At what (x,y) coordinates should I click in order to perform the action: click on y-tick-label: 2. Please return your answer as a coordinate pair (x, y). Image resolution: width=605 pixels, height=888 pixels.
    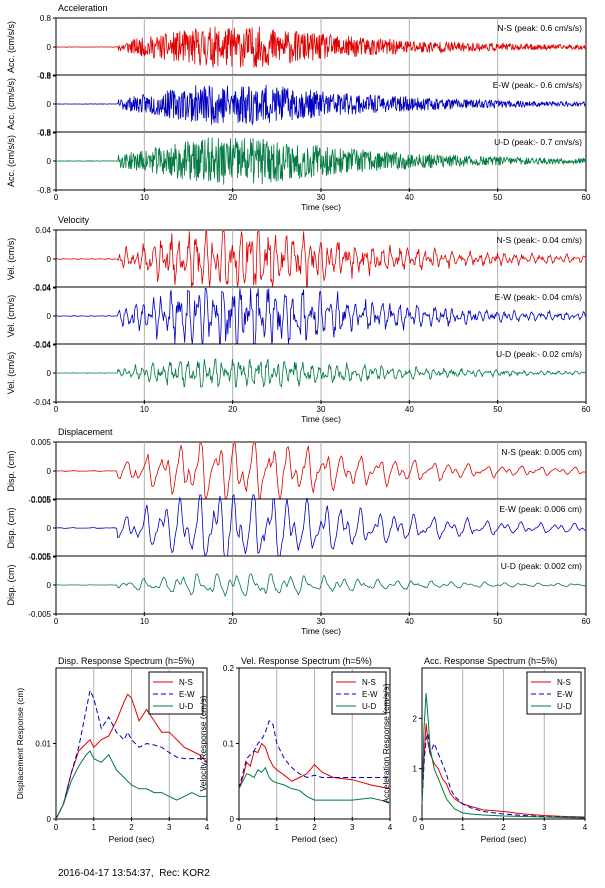
    Looking at the image, I should click on (415, 718).